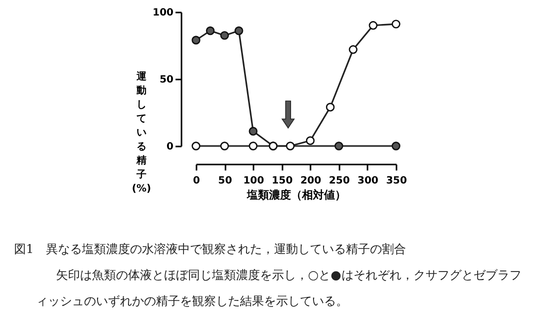 This screenshot has width=537, height=332. Describe the element at coordinates (367, 181) in the screenshot. I see `x-tick-label: 300` at that location.